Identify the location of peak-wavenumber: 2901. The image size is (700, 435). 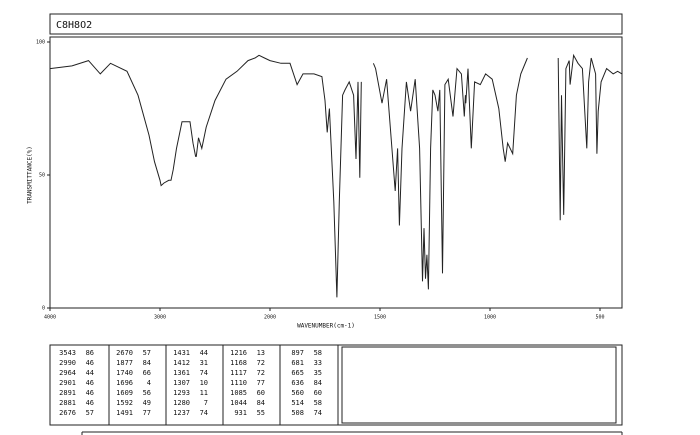
(67, 383).